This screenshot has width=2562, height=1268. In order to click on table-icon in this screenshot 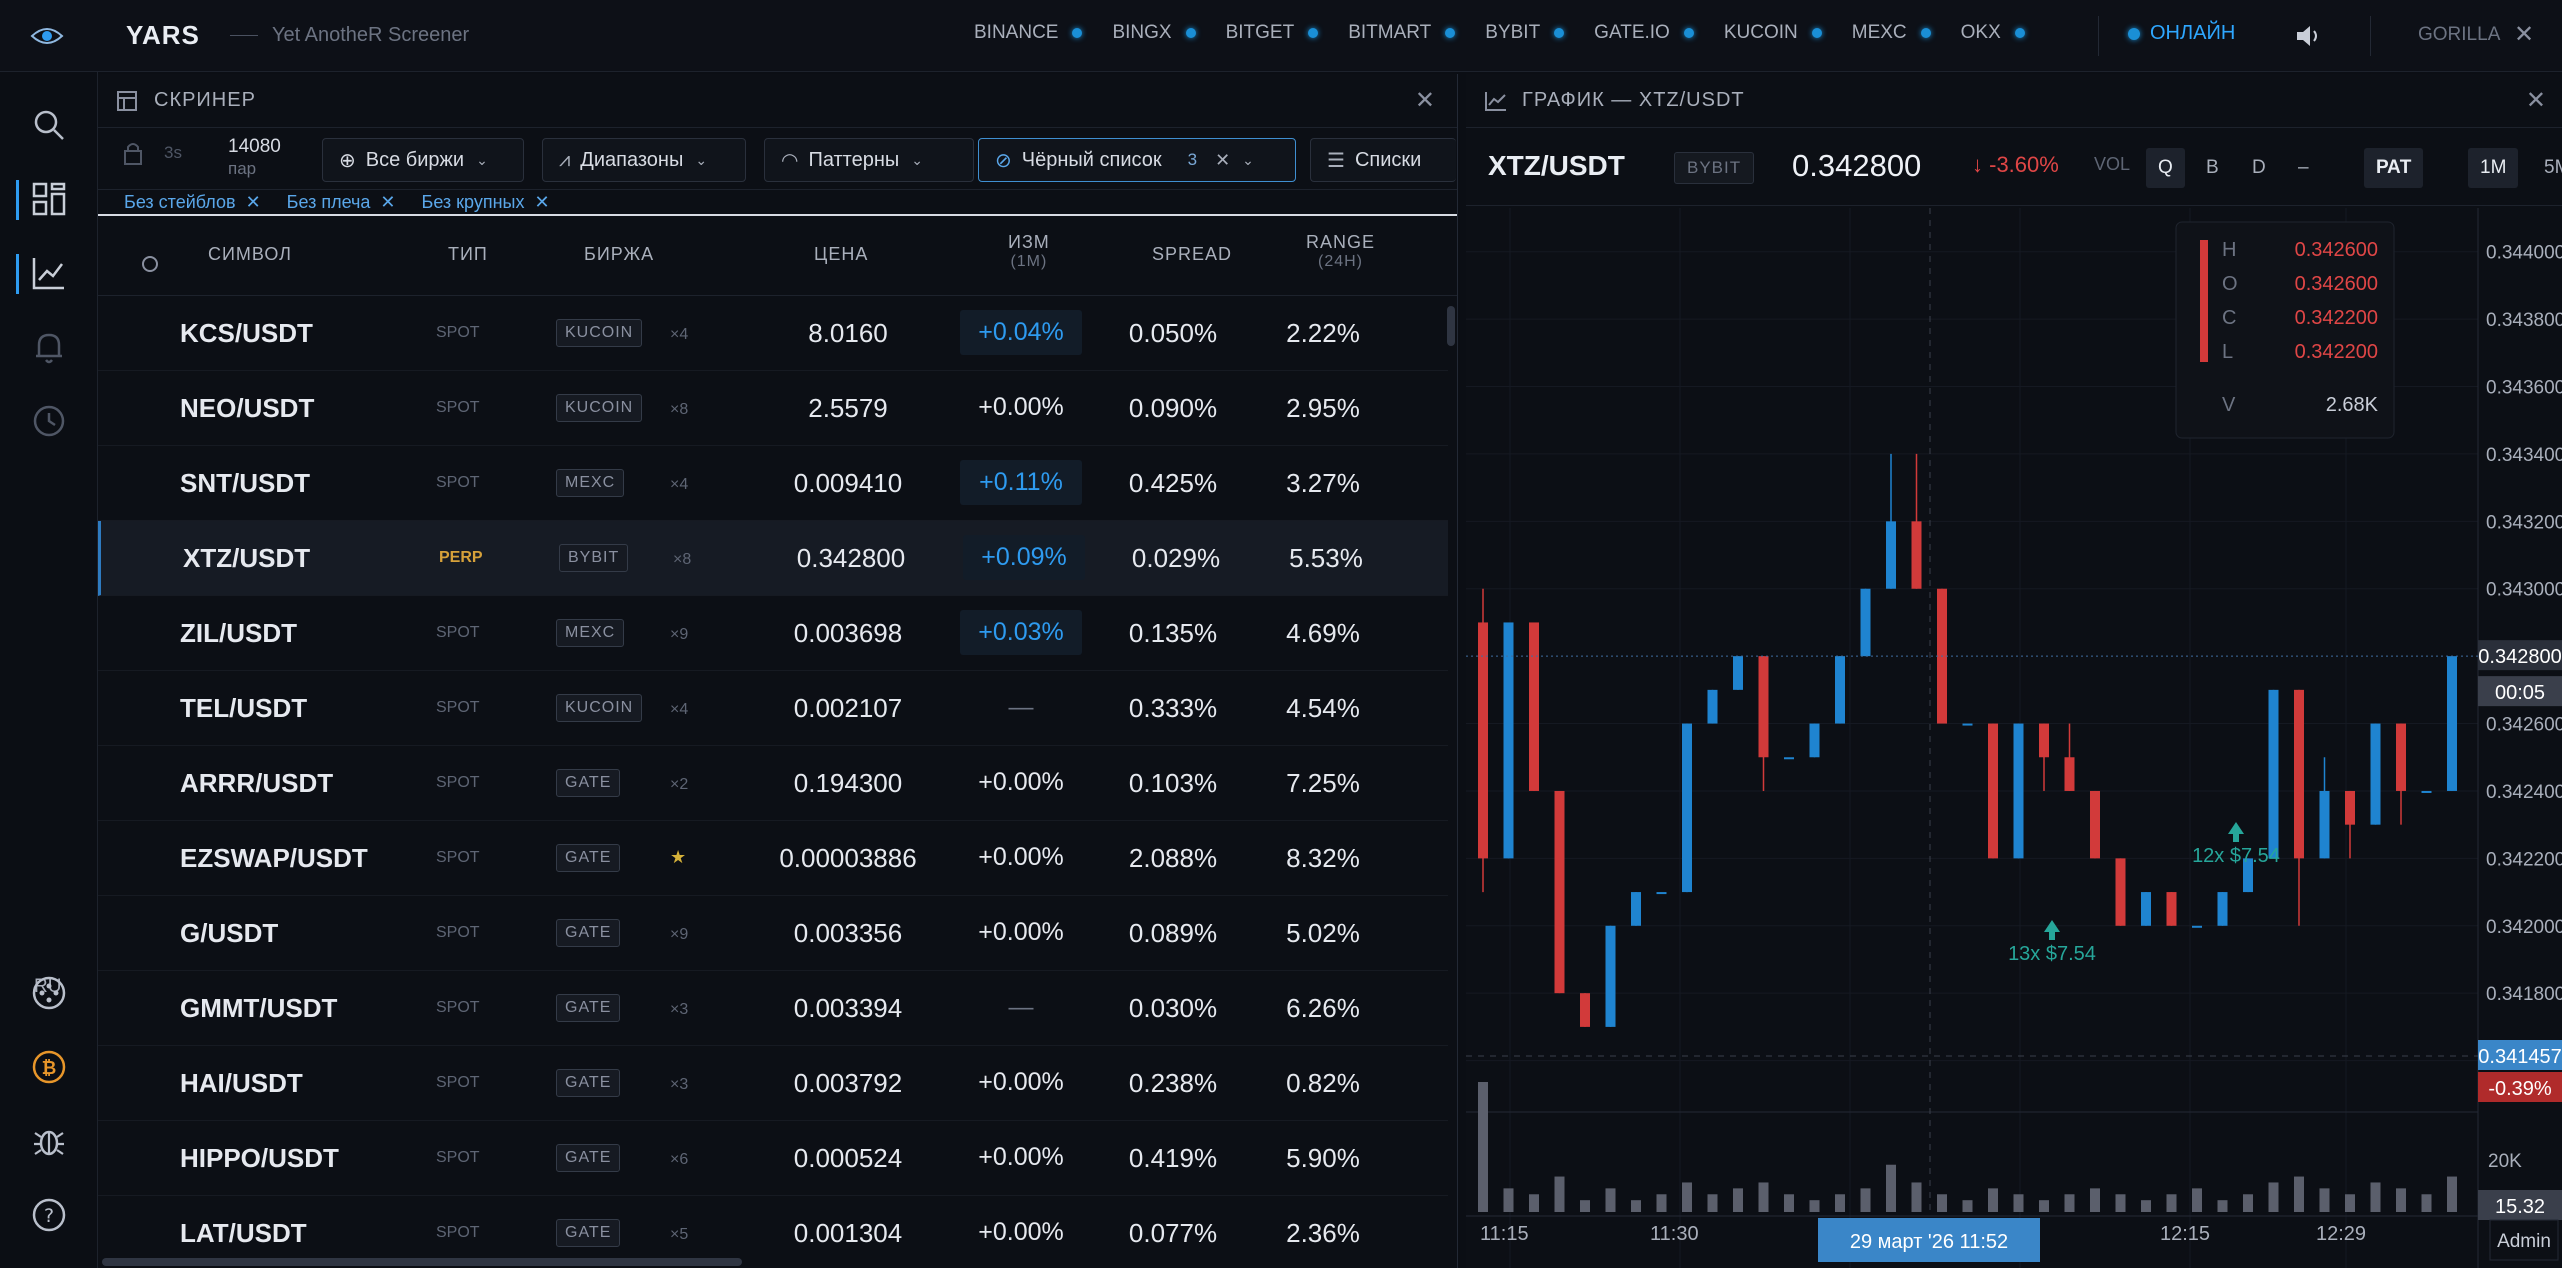, I will do `click(127, 101)`.